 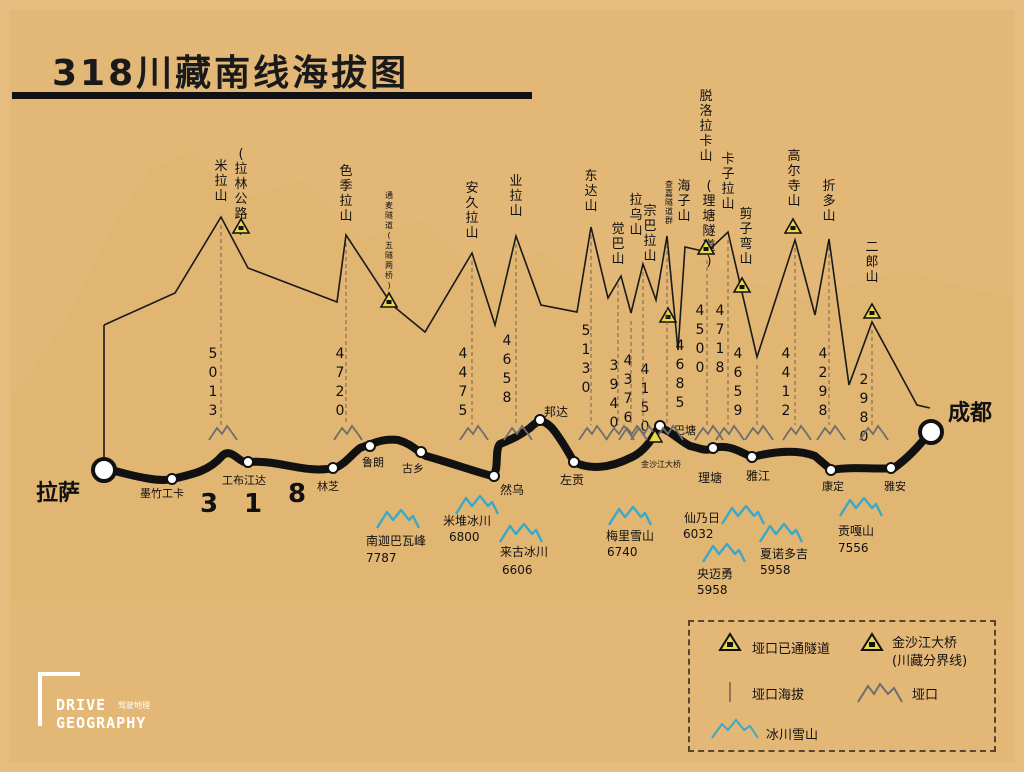 I want to click on svg-text: 理, so click(x=708, y=201).